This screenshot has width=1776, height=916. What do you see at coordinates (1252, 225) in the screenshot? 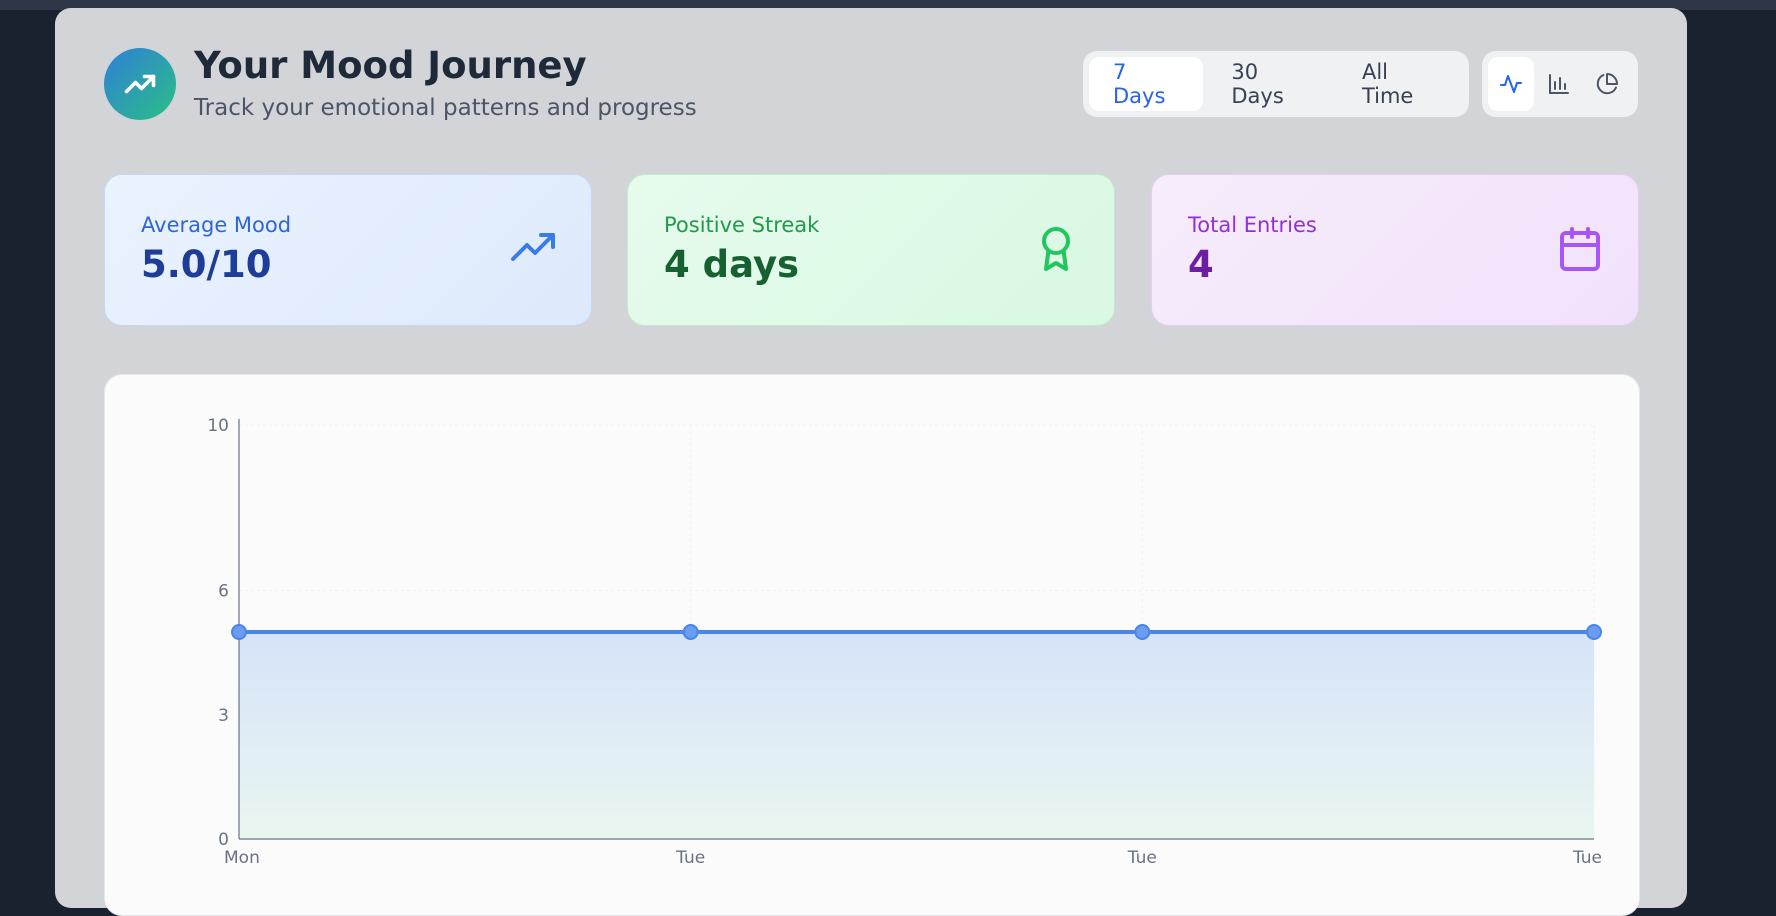
I see `total-entries-label: Total Entries` at bounding box center [1252, 225].